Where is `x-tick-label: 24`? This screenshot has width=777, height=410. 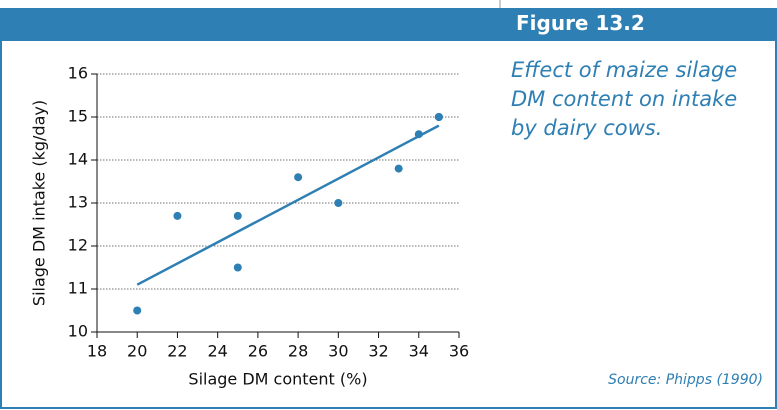 x-tick-label: 24 is located at coordinates (217, 351).